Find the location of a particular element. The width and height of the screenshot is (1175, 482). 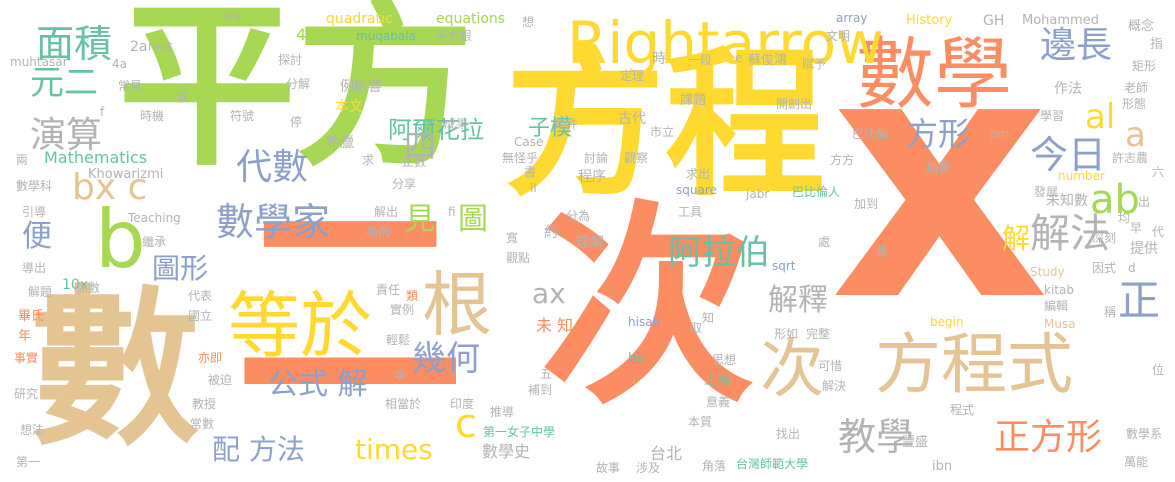

word-4a: 4a is located at coordinates (119, 64).